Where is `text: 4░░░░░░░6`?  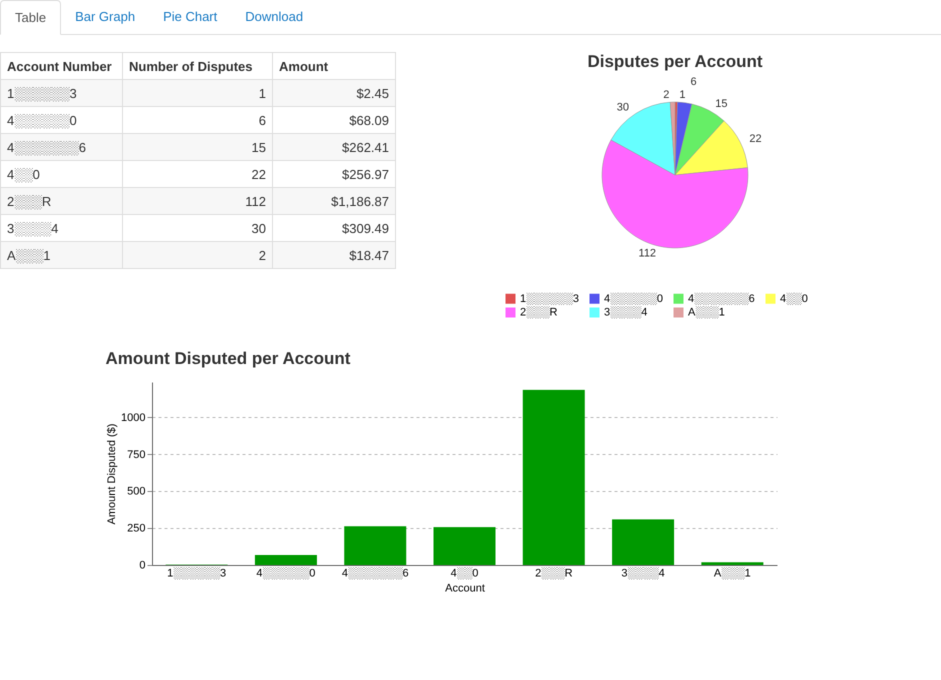 text: 4░░░░░░░6 is located at coordinates (61, 147).